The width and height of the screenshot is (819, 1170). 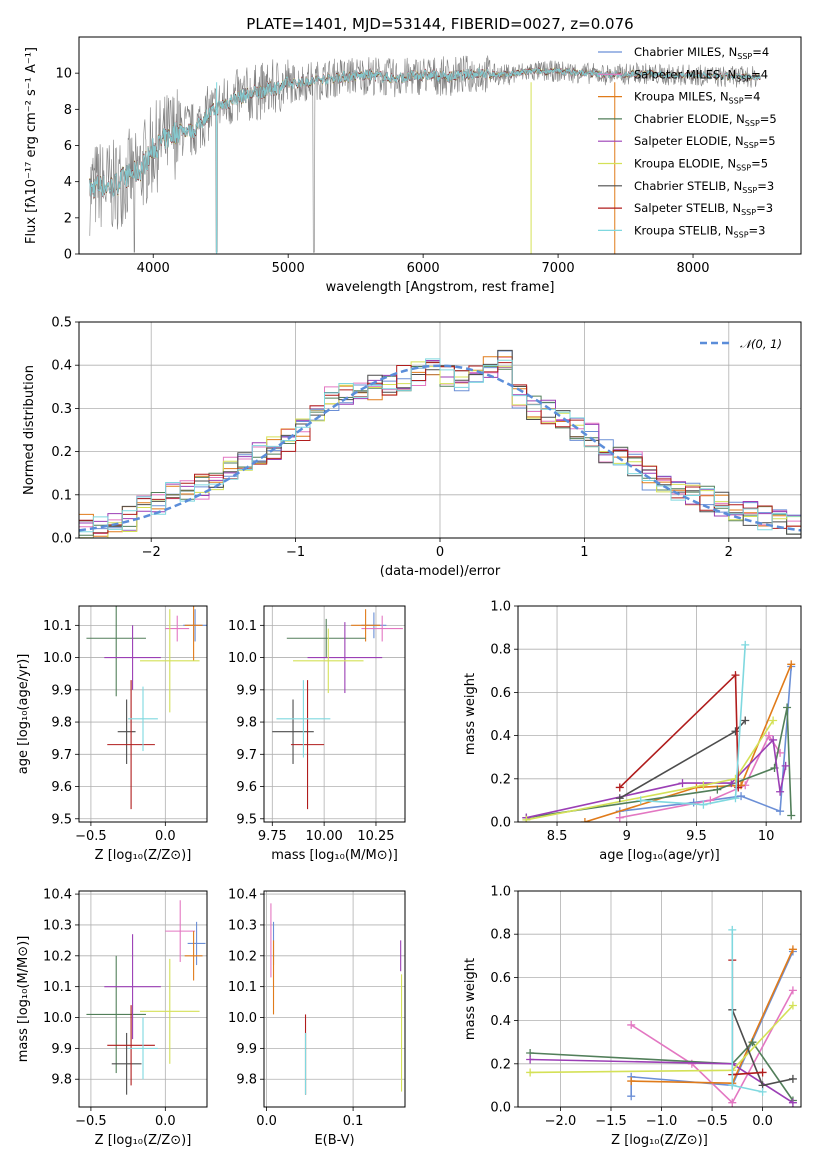 What do you see at coordinates (627, 836) in the screenshot?
I see `weight_vs_age-xtick-label: 9` at bounding box center [627, 836].